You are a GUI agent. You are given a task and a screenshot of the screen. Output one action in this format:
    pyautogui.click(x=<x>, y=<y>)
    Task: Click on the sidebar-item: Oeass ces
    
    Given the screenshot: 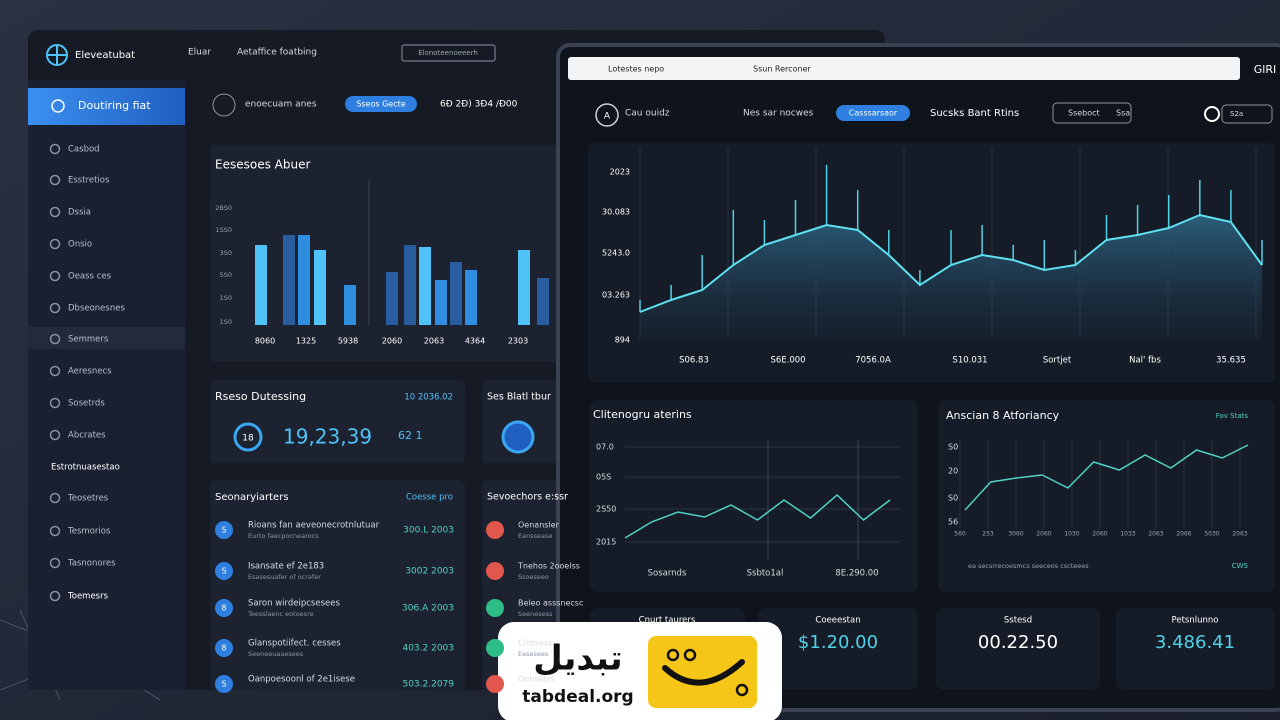 What is the action you would take?
    pyautogui.click(x=90, y=277)
    